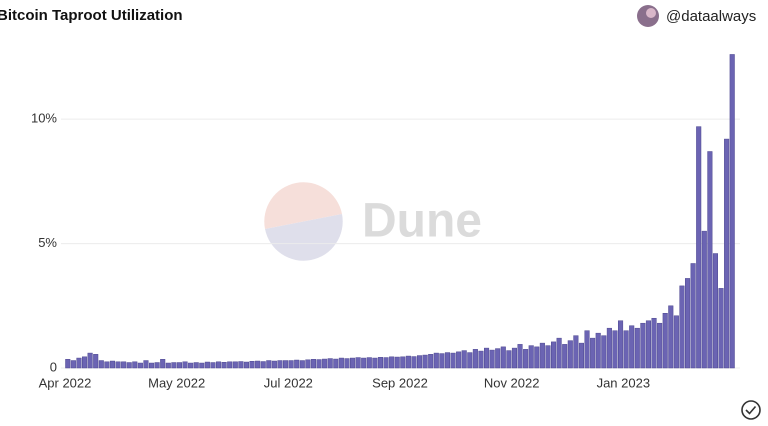  Describe the element at coordinates (47, 242) in the screenshot. I see `y-tick-label: 5%` at that location.